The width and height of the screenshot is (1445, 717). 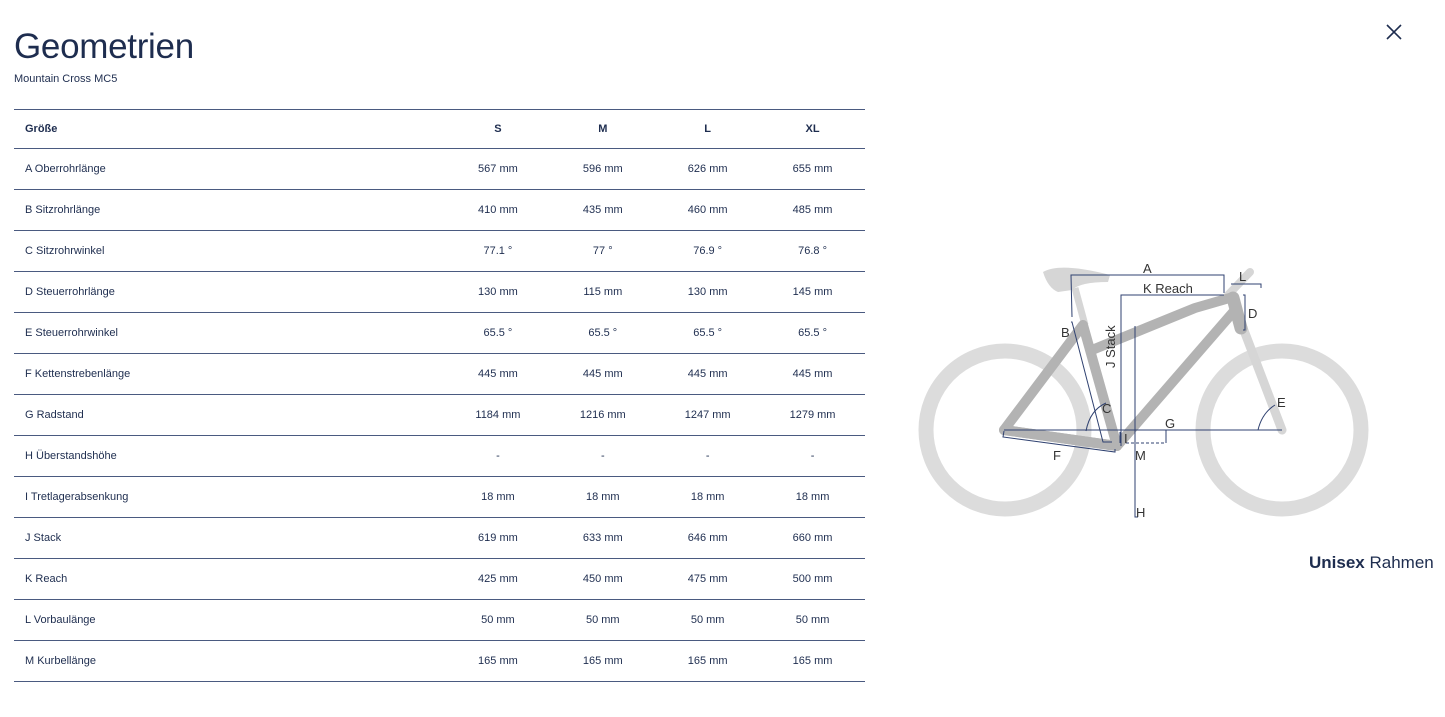 I want to click on front-wheel, so click(x=1282, y=430).